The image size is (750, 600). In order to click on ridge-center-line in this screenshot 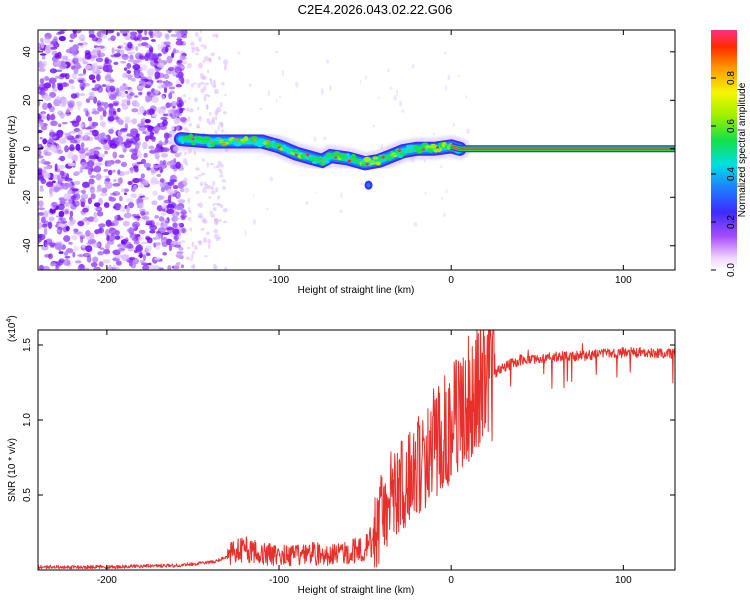, I will do `click(427, 151)`.